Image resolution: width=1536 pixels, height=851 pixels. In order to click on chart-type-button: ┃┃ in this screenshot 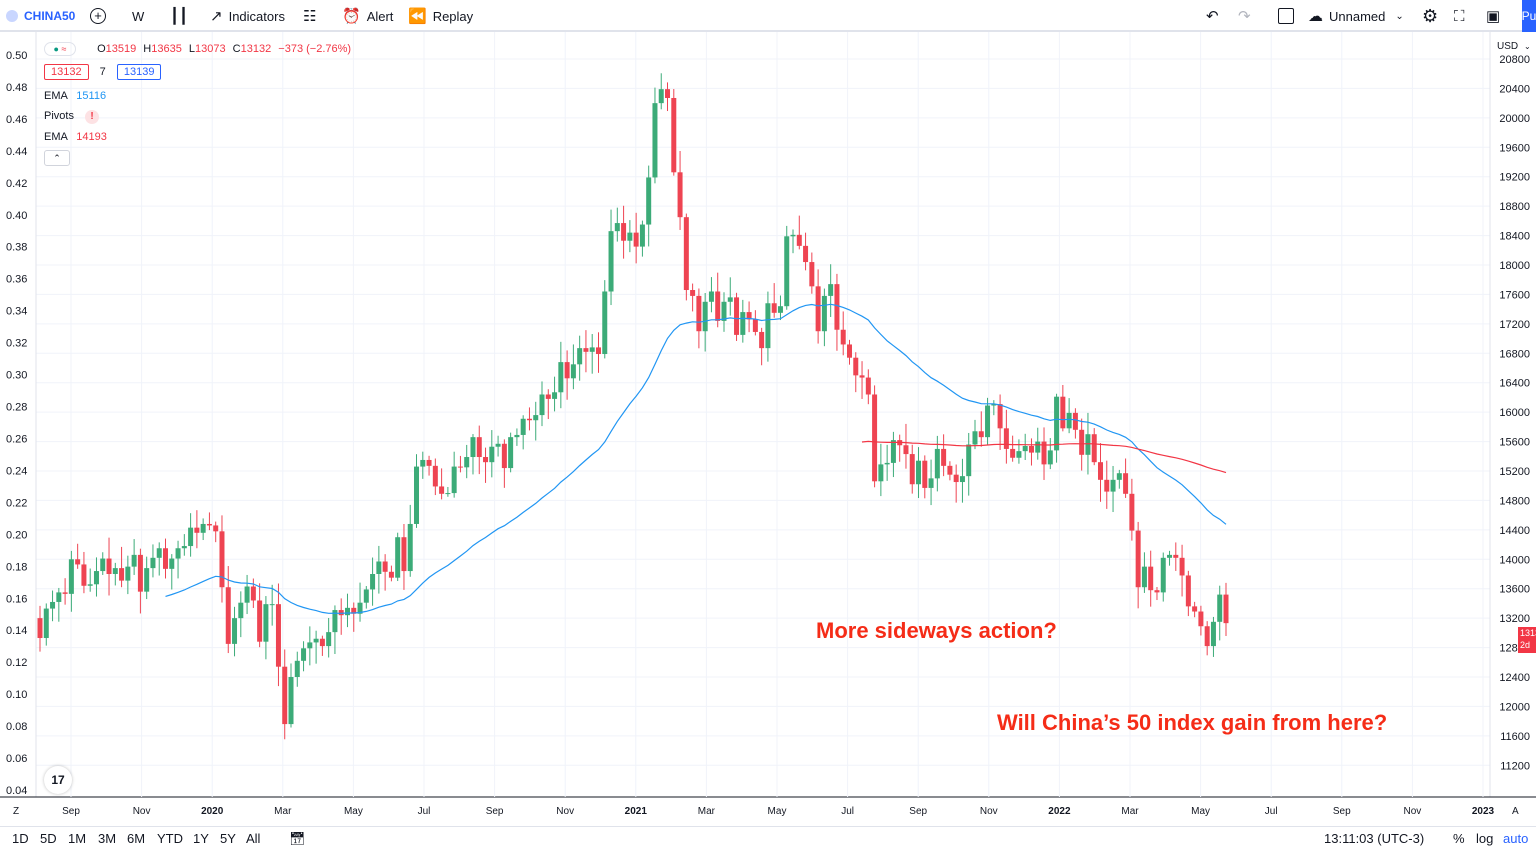, I will do `click(182, 16)`.